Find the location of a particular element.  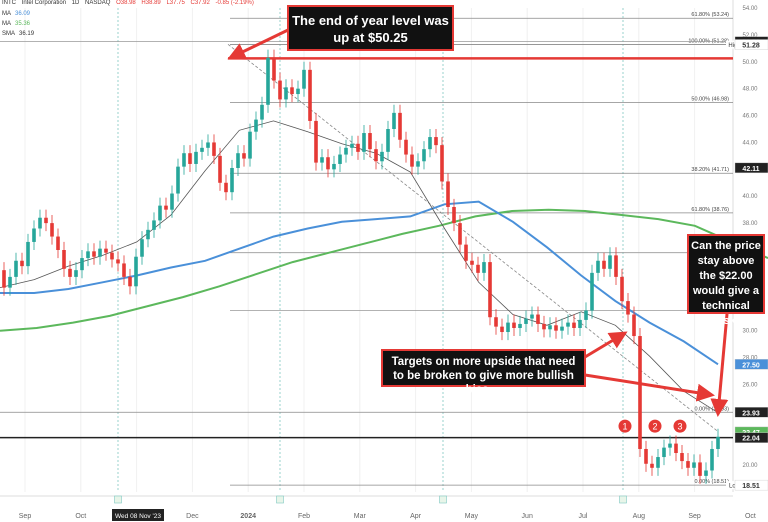

y-tick-label: 46.00 is located at coordinates (750, 117).